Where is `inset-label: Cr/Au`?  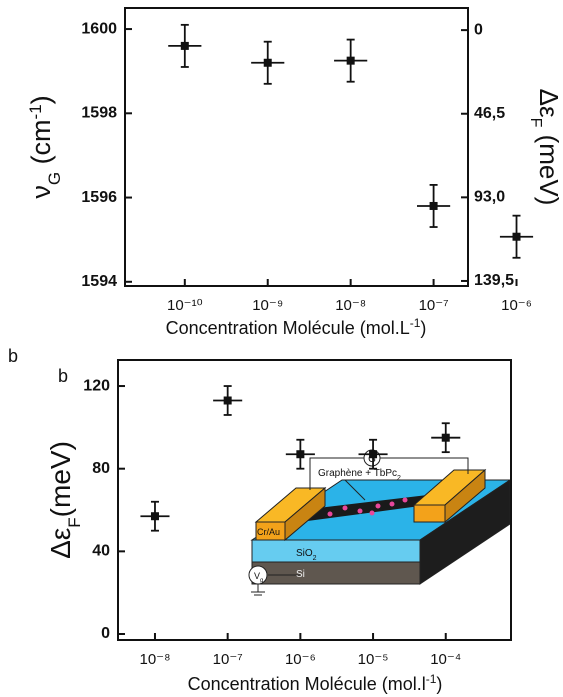 inset-label: Cr/Au is located at coordinates (268, 532).